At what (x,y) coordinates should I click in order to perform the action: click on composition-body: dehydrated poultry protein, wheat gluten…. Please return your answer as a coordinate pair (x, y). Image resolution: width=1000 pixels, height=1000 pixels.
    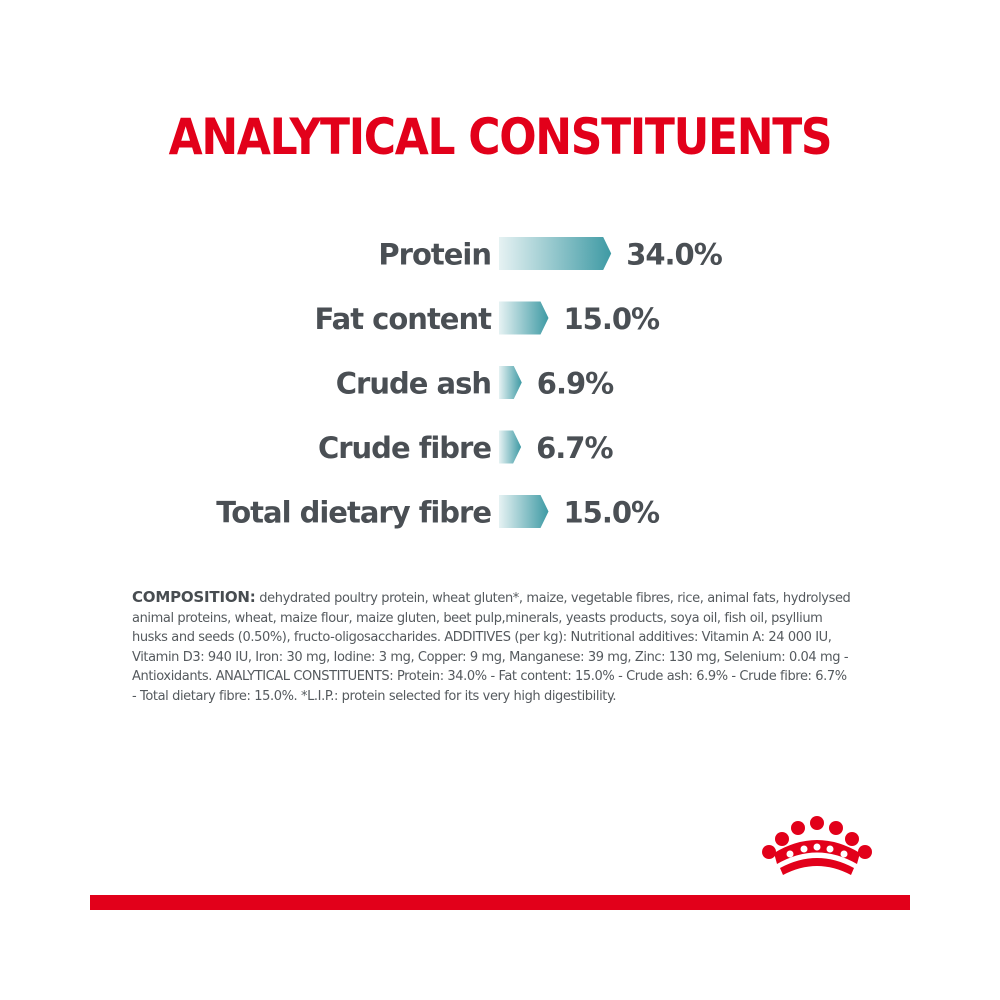
    Looking at the image, I should click on (491, 647).